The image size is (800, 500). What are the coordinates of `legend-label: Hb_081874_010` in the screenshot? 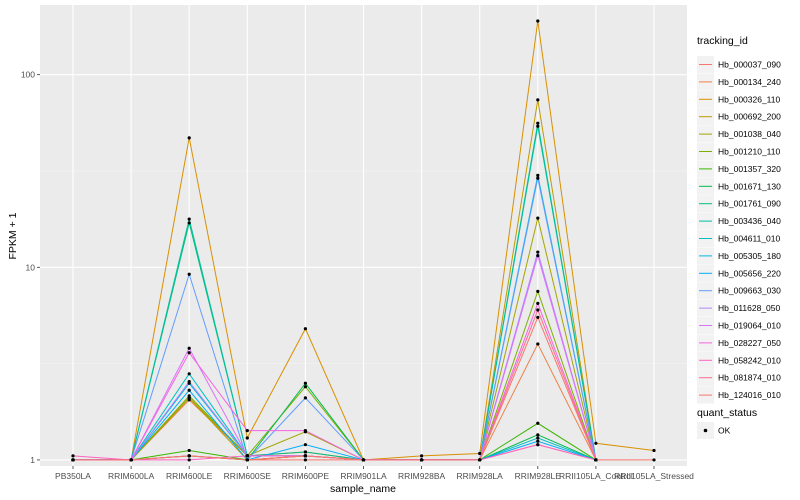 It's located at (749, 378).